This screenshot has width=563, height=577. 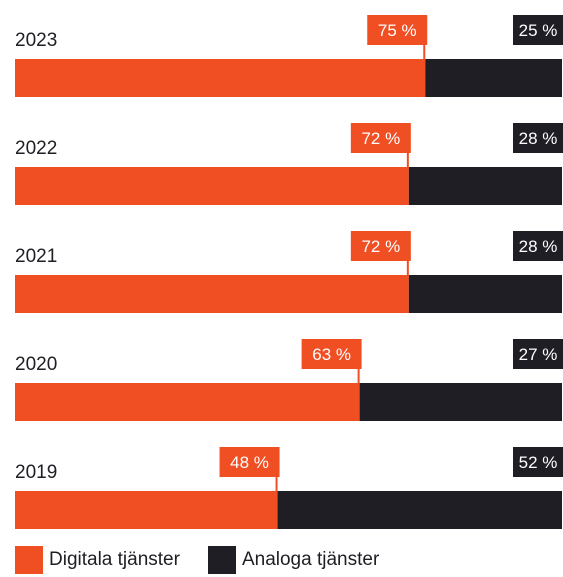 I want to click on value-label-digital: 48 %, so click(x=249, y=462).